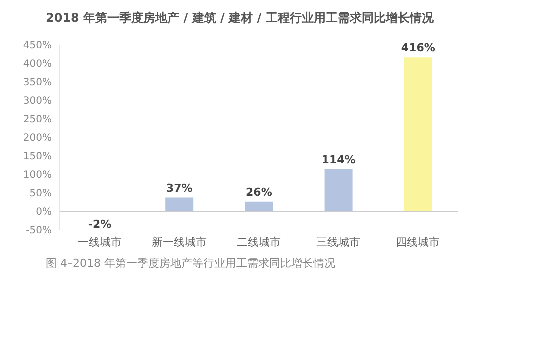 The image size is (550, 343). What do you see at coordinates (37, 83) in the screenshot?
I see `y-tick-label: 350%` at bounding box center [37, 83].